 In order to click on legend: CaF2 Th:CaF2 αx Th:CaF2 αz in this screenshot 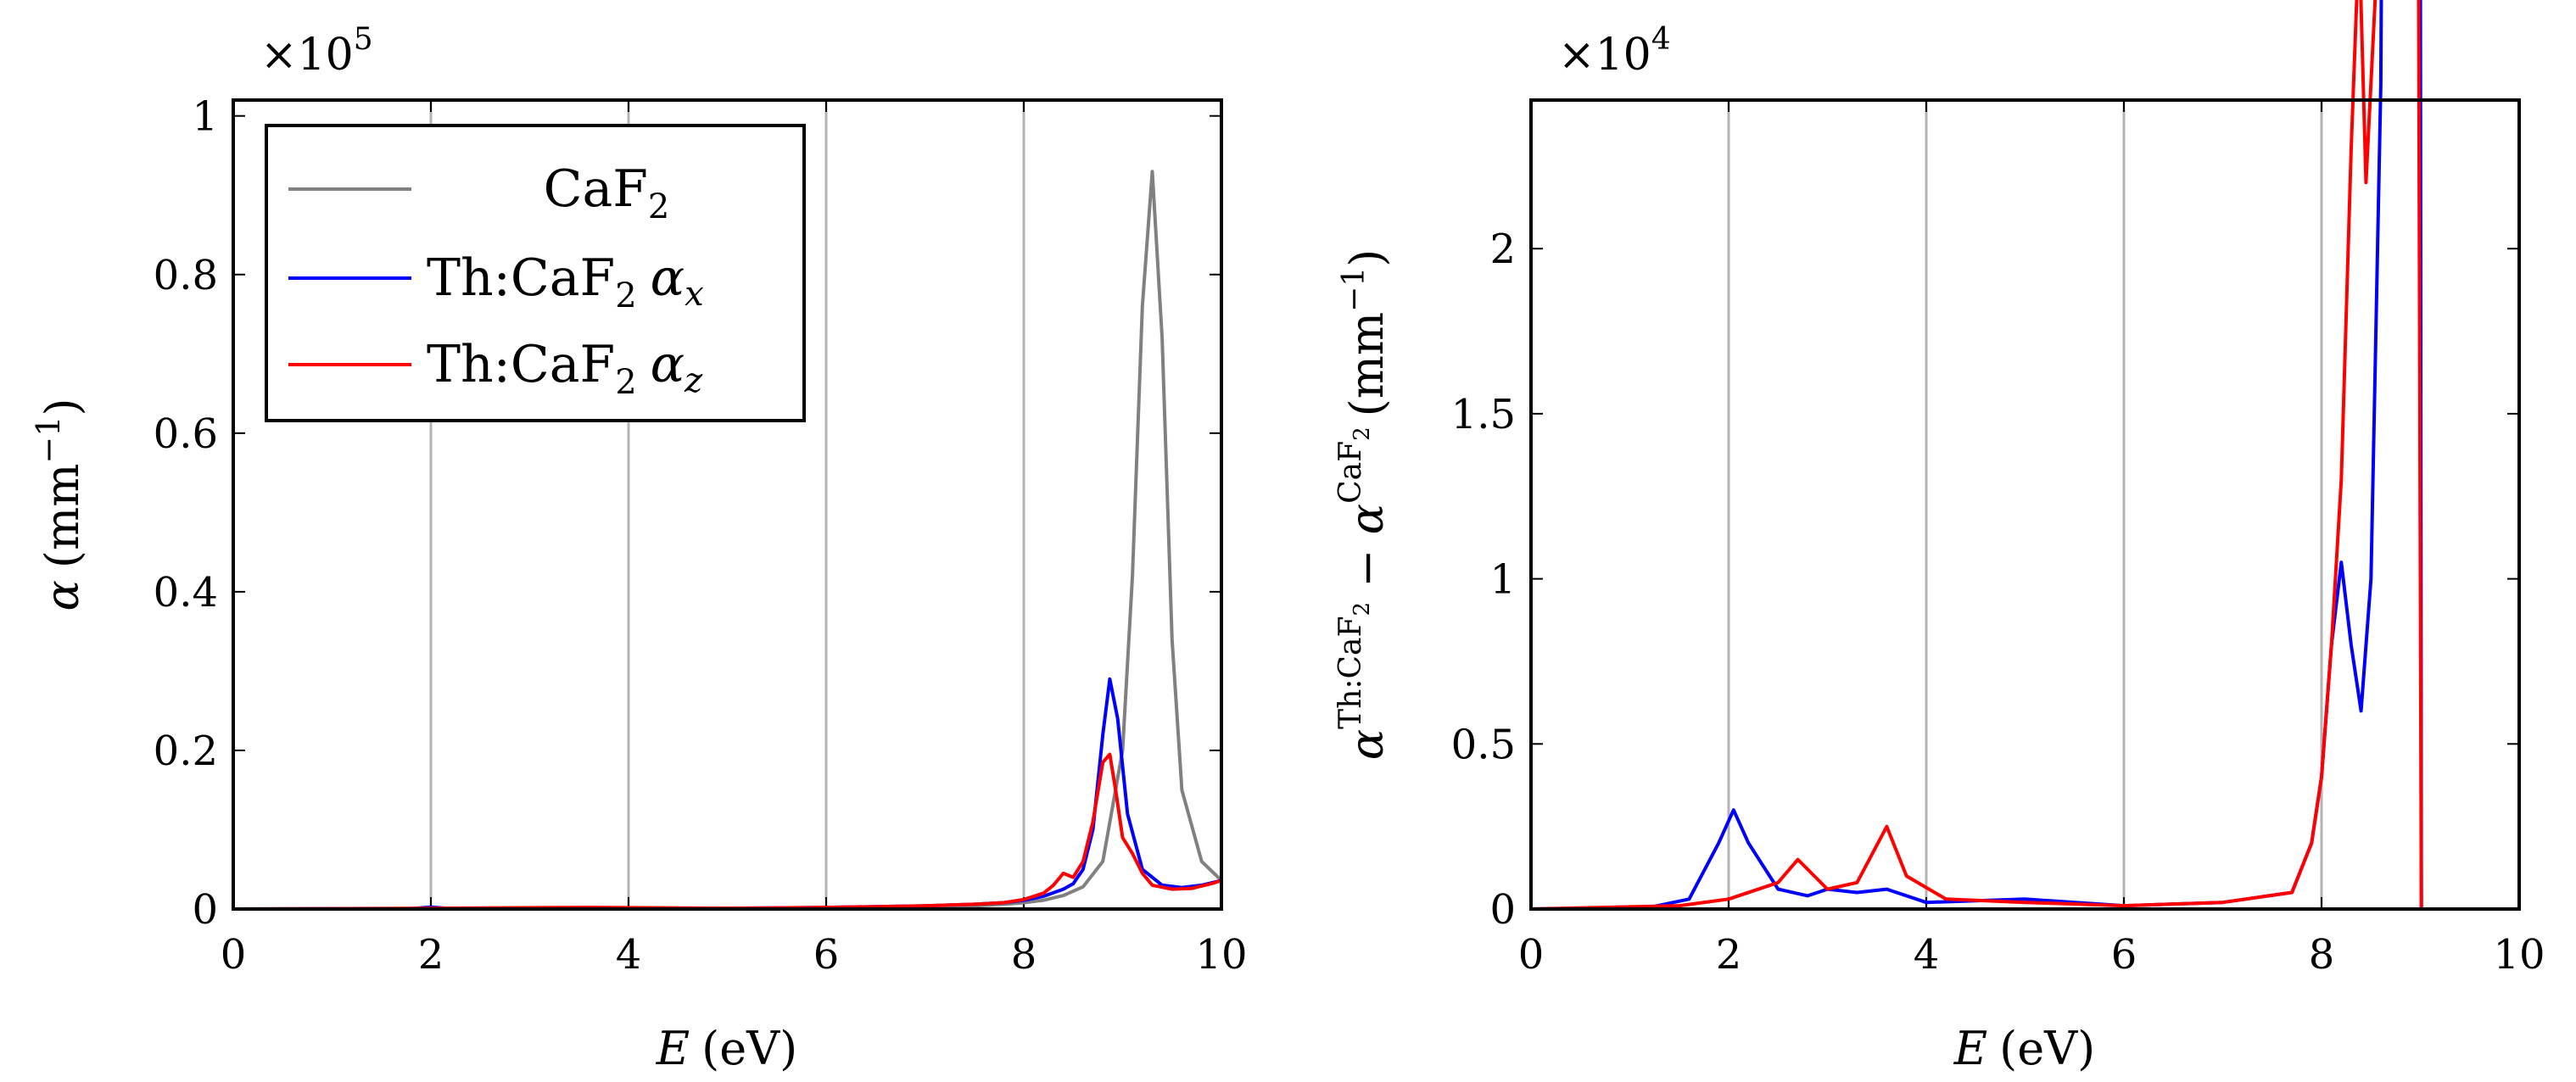, I will do `click(535, 273)`.